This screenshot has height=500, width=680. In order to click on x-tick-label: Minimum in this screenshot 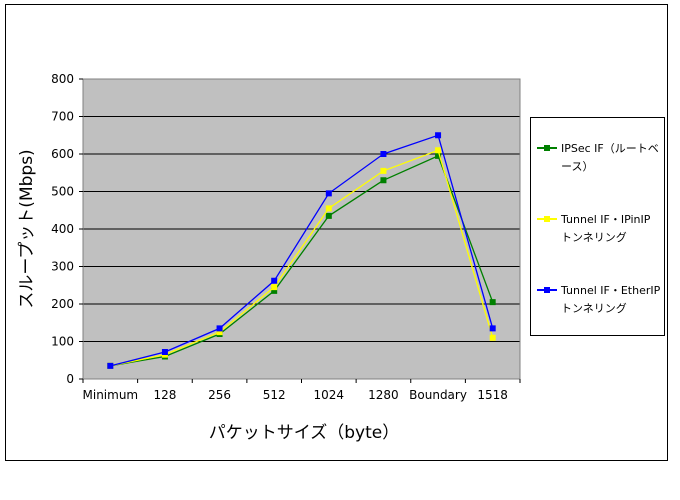, I will do `click(111, 395)`.